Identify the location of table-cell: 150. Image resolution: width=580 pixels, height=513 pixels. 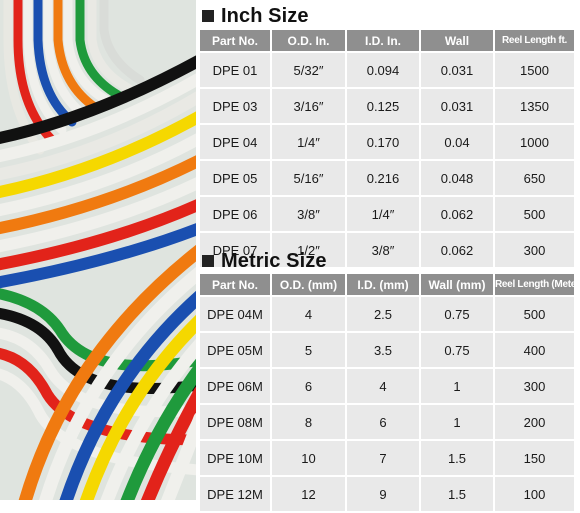
(534, 458).